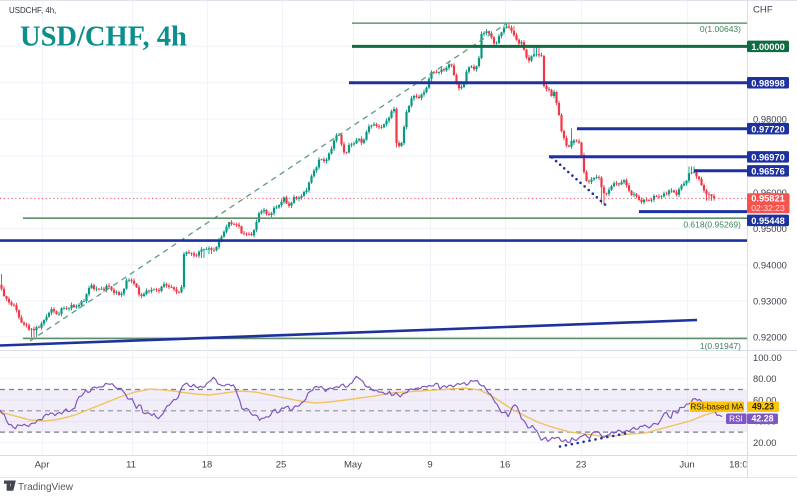  Describe the element at coordinates (762, 419) in the screenshot. I see `svg-text: 42.28` at that location.